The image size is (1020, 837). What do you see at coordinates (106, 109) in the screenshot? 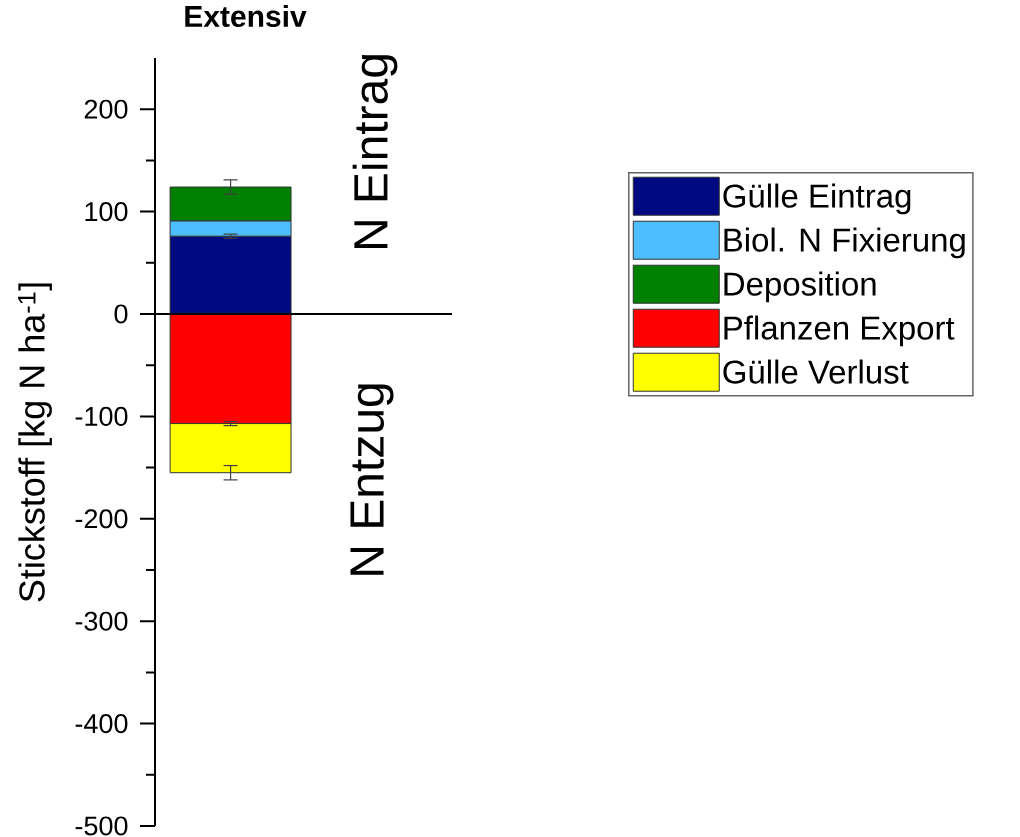
I see `y-tick-label: 200` at bounding box center [106, 109].